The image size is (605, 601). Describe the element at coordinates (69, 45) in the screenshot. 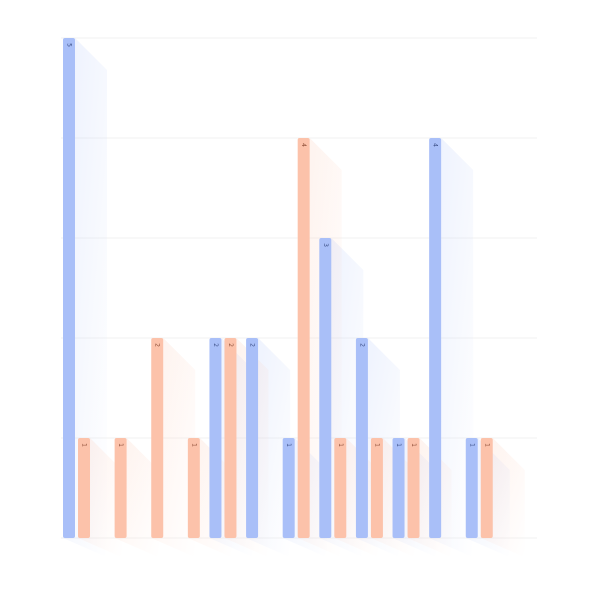

I see `data-label: 5` at that location.